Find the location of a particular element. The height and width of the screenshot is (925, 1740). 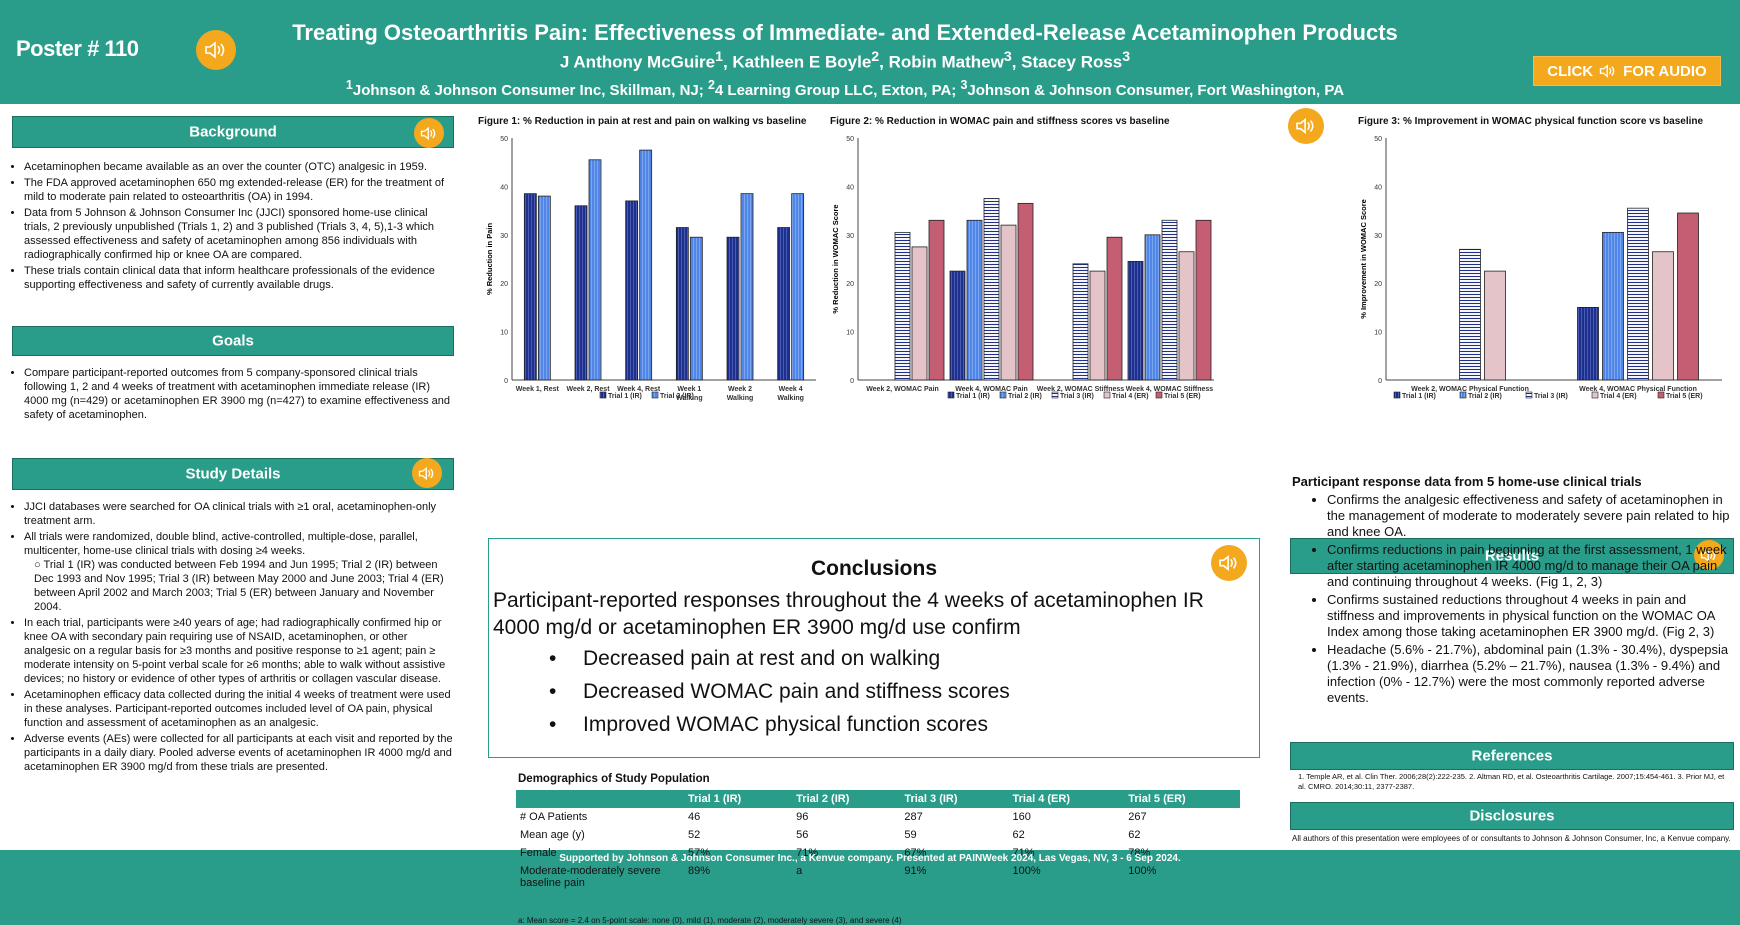

results-audio-button is located at coordinates (1709, 555).